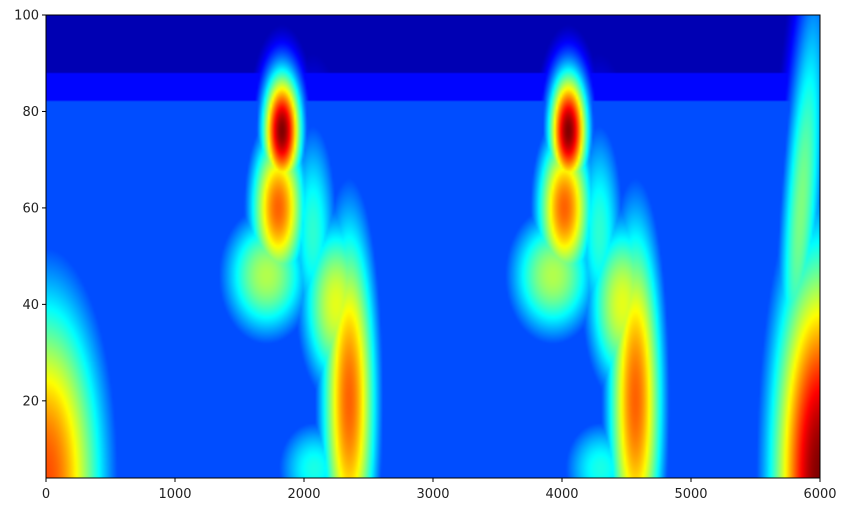 The width and height of the screenshot is (848, 511). I want to click on y-tick-label: 20, so click(30, 401).